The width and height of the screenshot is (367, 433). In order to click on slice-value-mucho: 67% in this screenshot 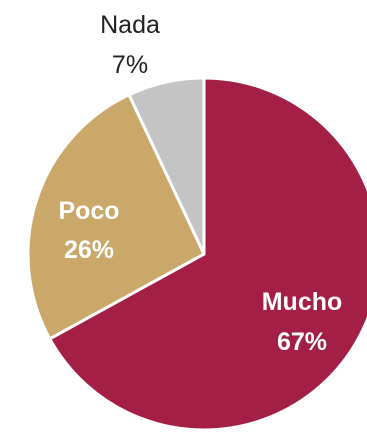, I will do `click(302, 342)`.